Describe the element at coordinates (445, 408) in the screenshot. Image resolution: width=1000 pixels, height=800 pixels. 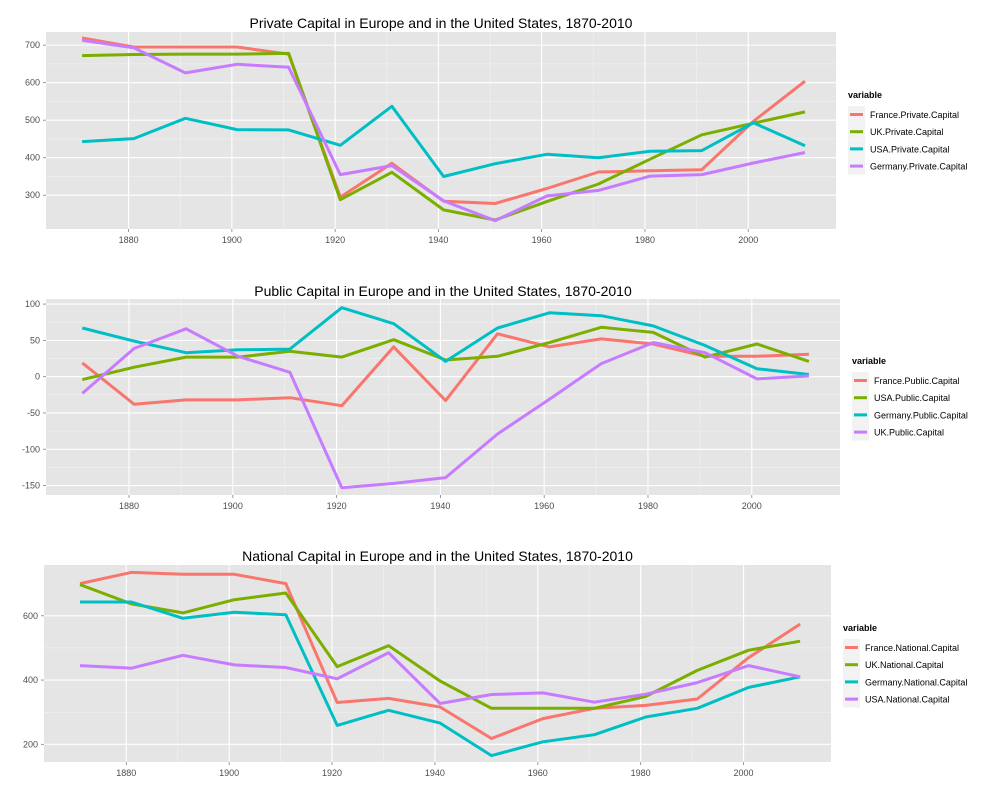
I see `series-line-UK.Public.Capital` at that location.